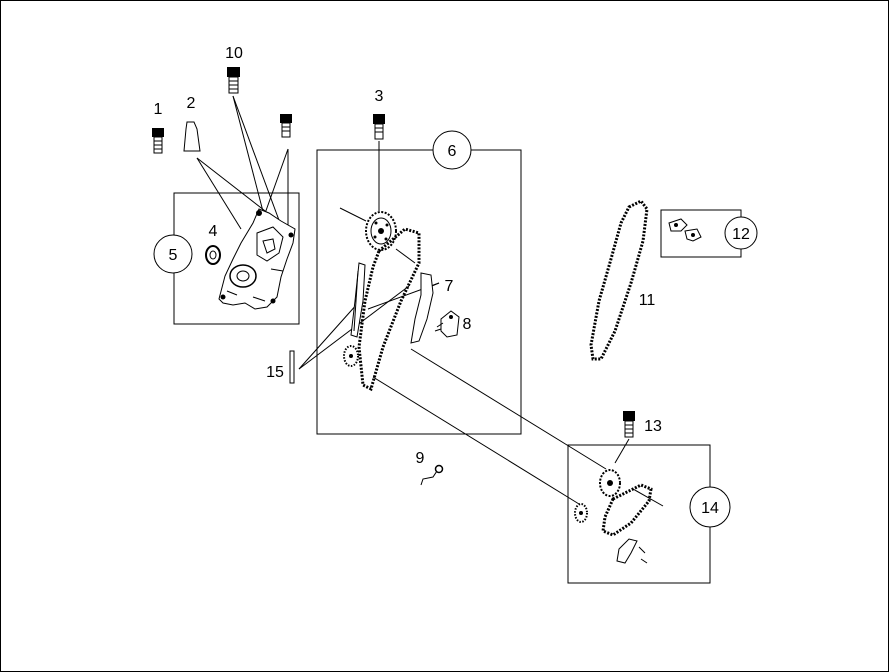 Image resolution: width=889 pixels, height=672 pixels. I want to click on crank-sprocket, so click(351, 356).